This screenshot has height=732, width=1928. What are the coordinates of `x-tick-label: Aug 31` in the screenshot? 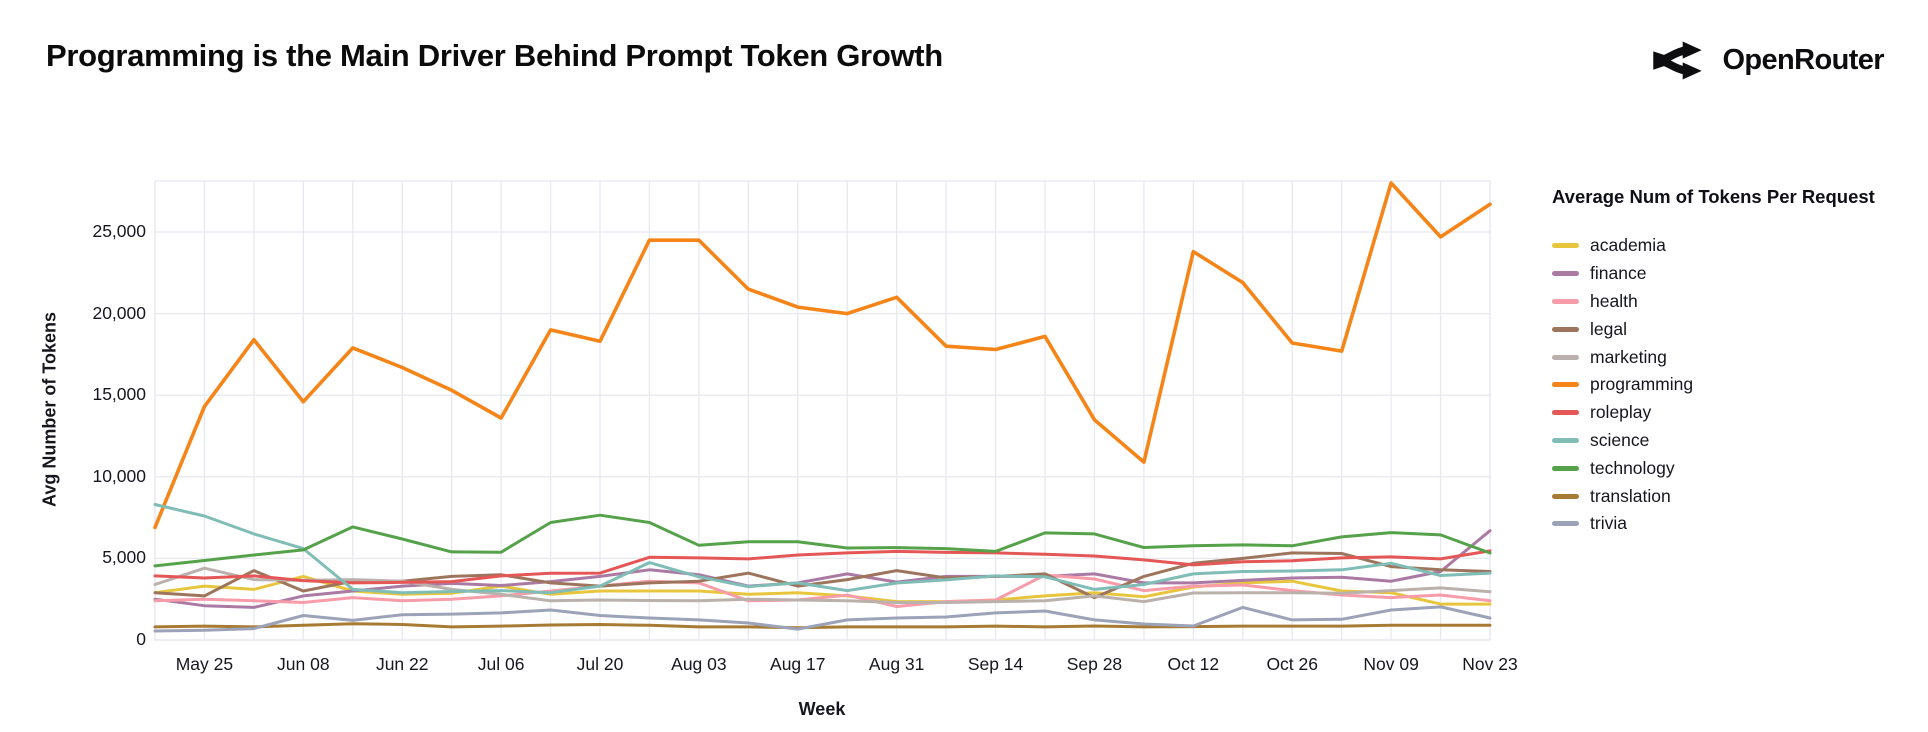 It's located at (896, 664).